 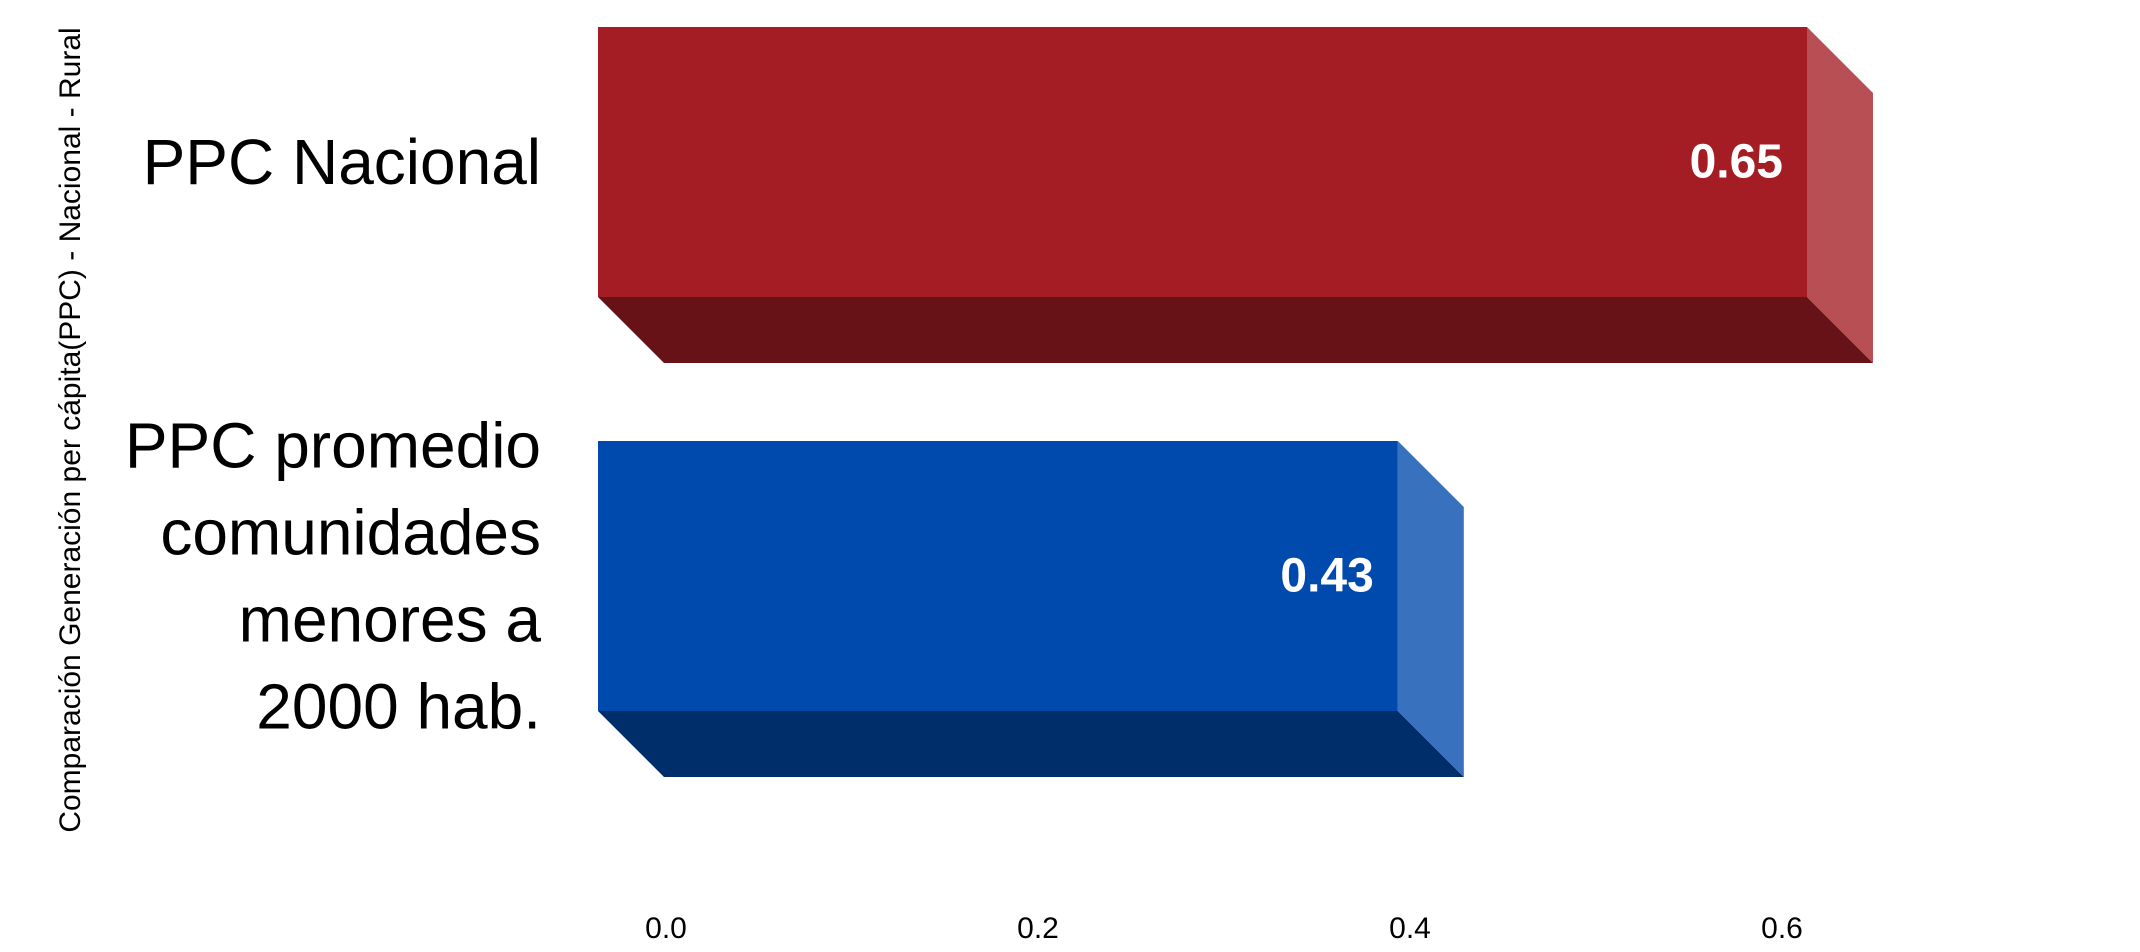 What do you see at coordinates (1782, 928) in the screenshot?
I see `x-tick-label: 0.6` at bounding box center [1782, 928].